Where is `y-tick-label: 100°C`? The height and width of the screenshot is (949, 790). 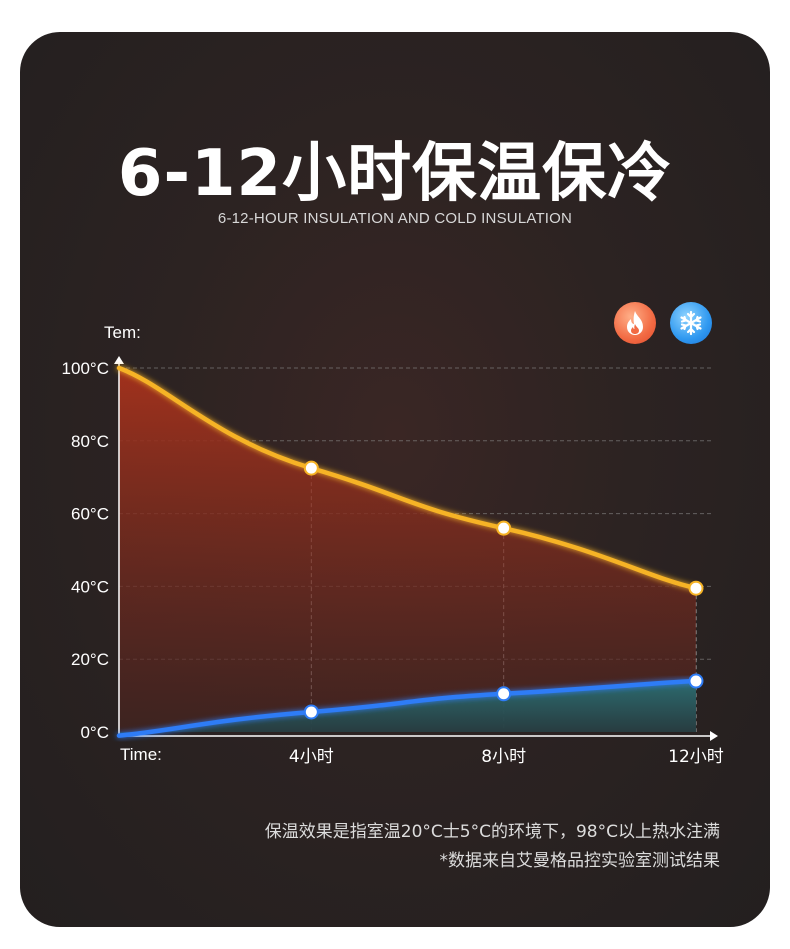 y-tick-label: 100°C is located at coordinates (85, 368).